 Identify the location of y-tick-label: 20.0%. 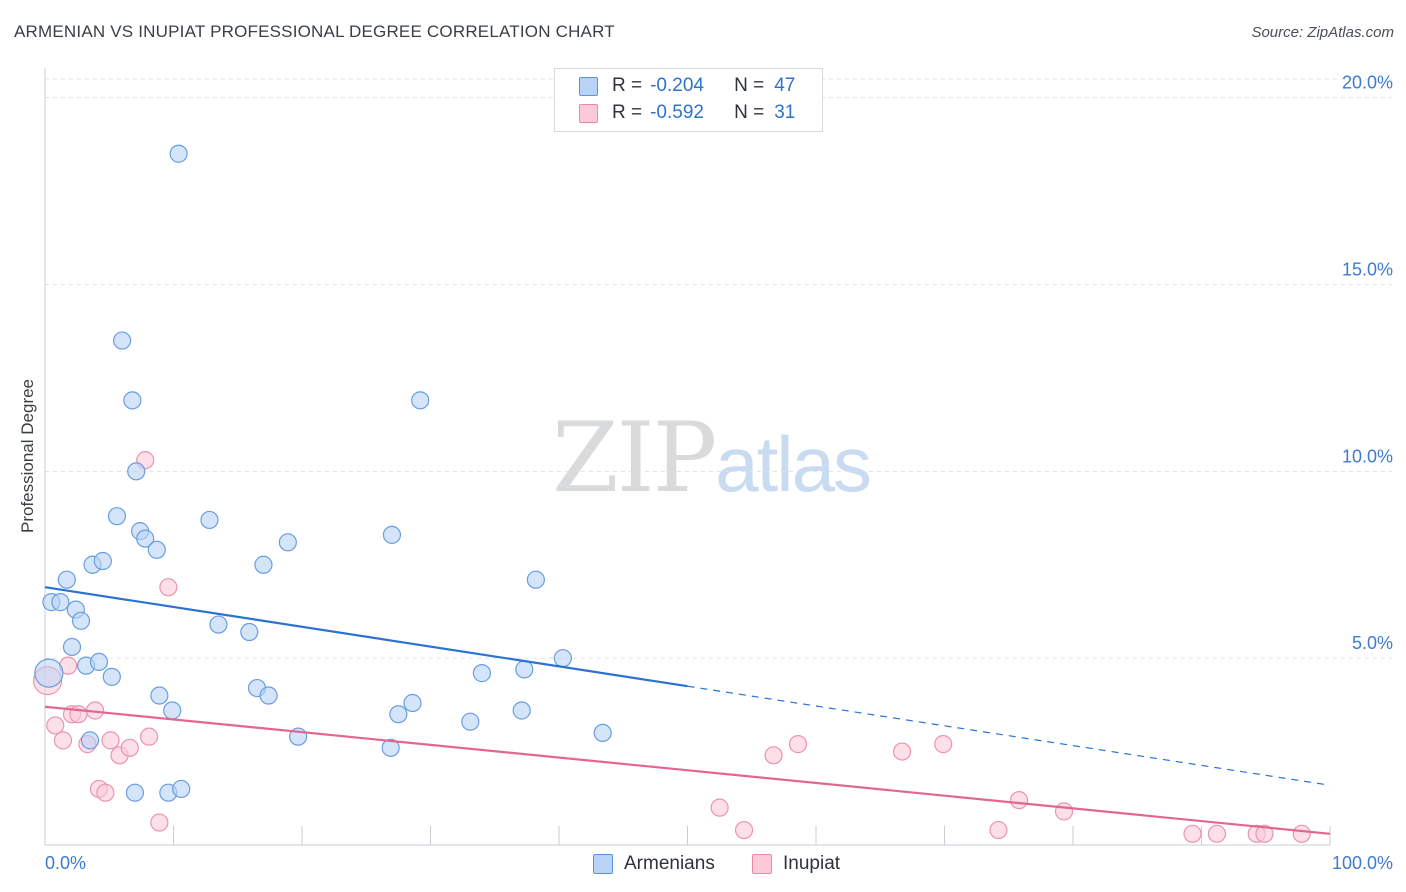
(1367, 83).